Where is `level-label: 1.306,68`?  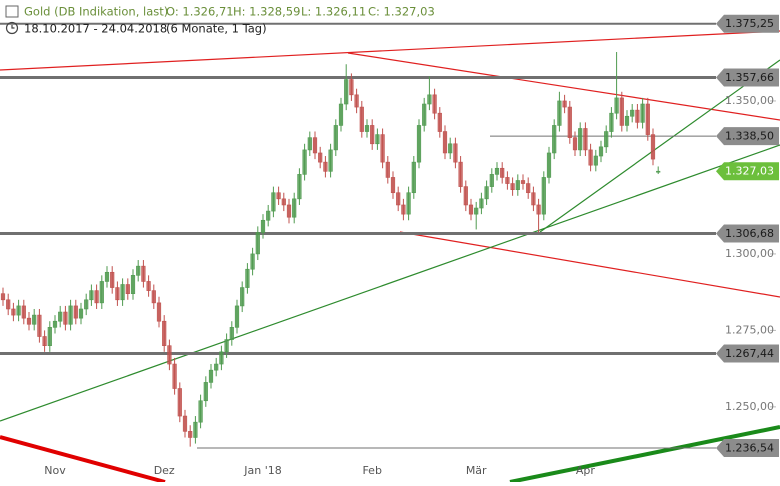 level-label: 1.306,68 is located at coordinates (749, 233).